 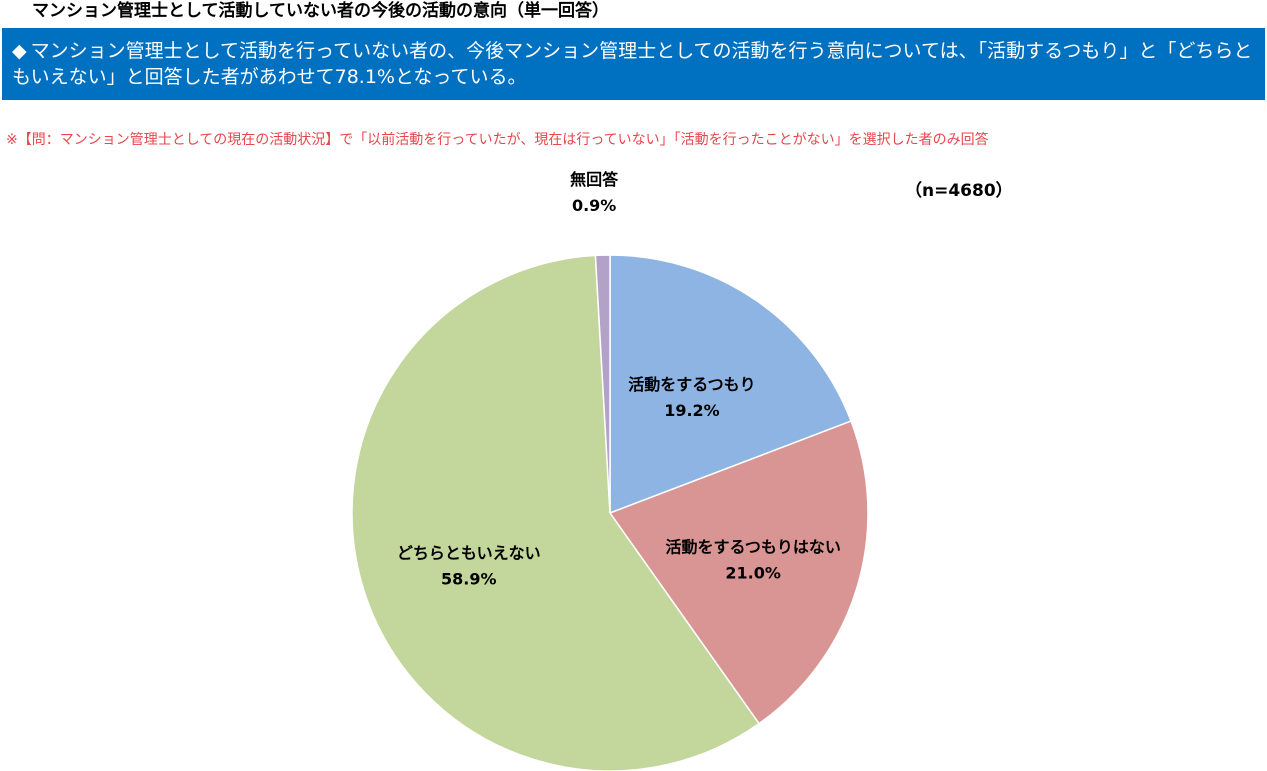 I want to click on slice-label: 無回答, so click(x=594, y=179).